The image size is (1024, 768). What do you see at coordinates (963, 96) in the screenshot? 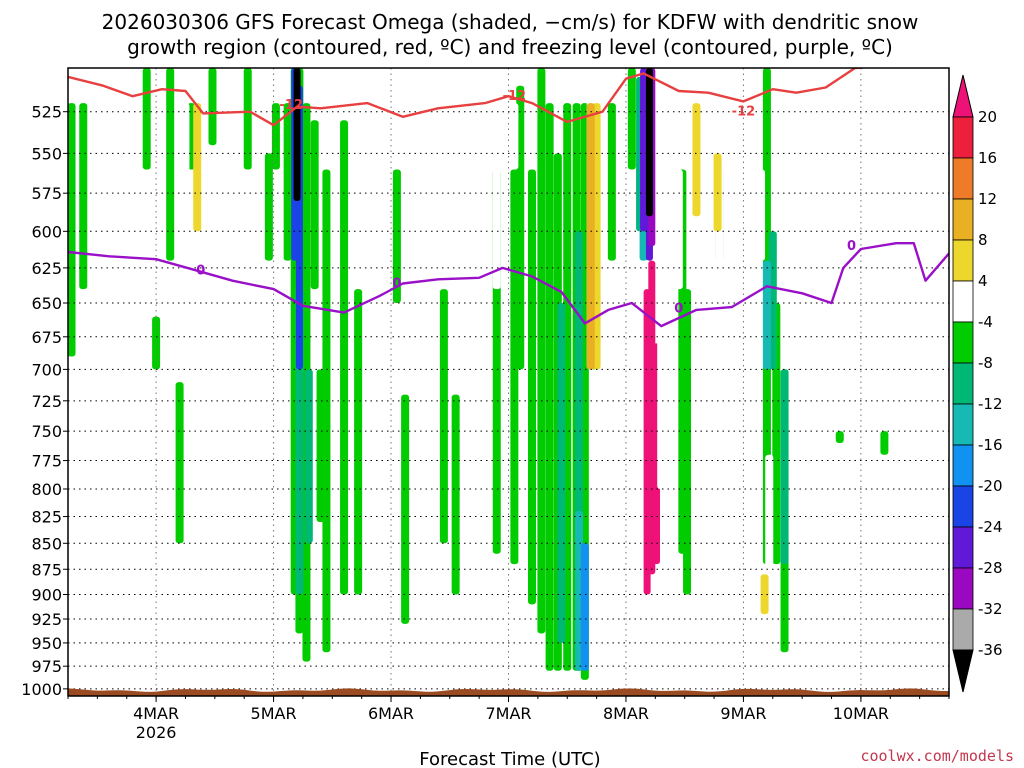
I see `colorbar-top-arrow` at bounding box center [963, 96].